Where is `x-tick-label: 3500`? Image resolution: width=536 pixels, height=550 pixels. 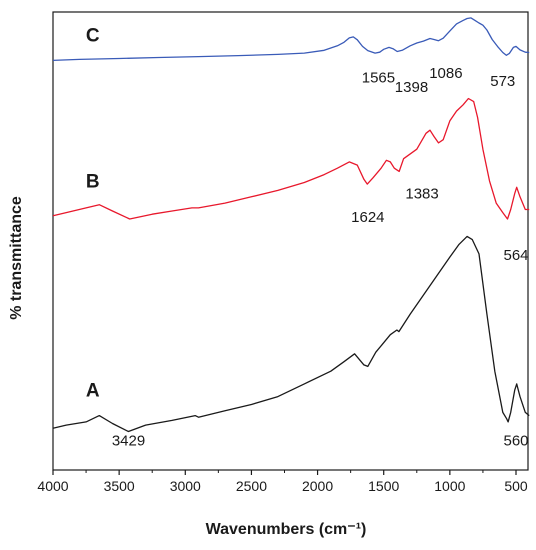
x-tick-label: 3500 is located at coordinates (119, 486).